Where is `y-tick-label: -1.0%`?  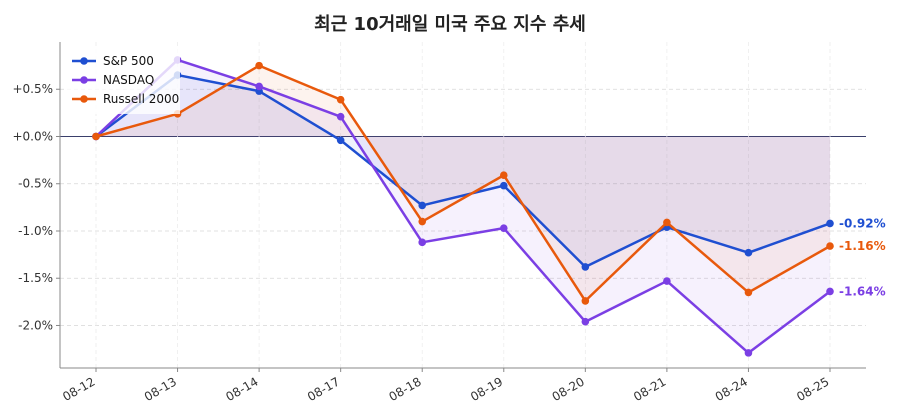
y-tick-label: -1.0% is located at coordinates (35, 231).